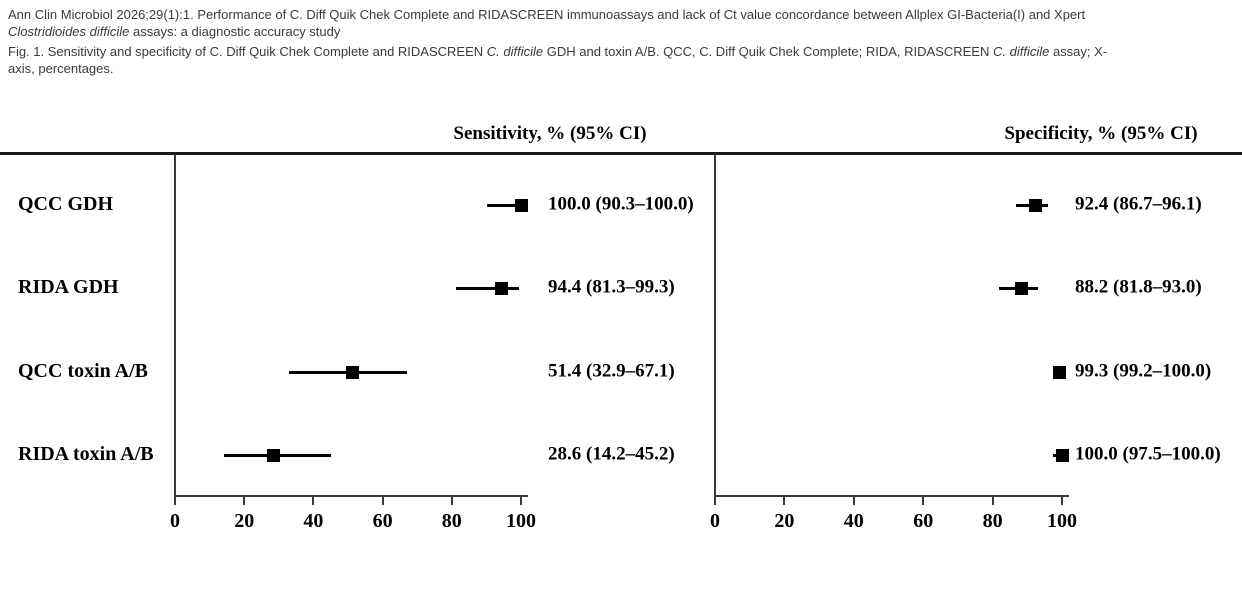 This screenshot has height=600, width=1242. Describe the element at coordinates (1143, 371) in the screenshot. I see `specificity-estimate-text: 99.3 (99.2–100.0)` at that location.